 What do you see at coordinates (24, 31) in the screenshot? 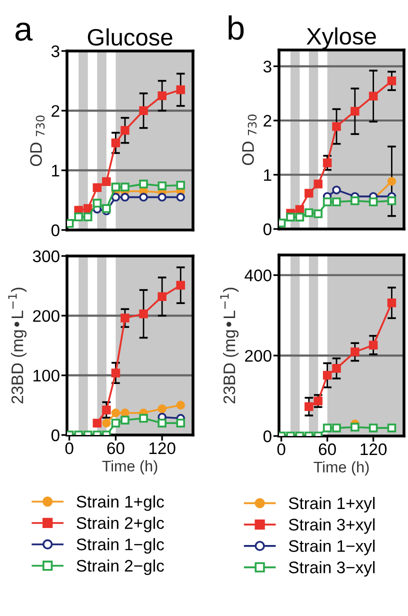
I see `text: a` at bounding box center [24, 31].